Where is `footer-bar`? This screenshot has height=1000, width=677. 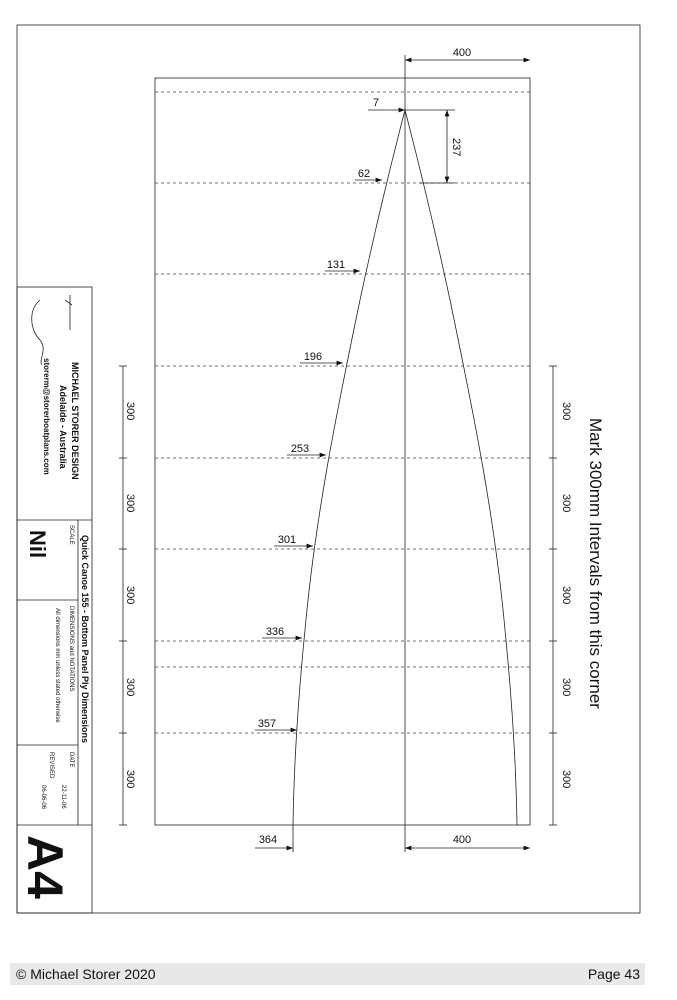
footer-bar is located at coordinates (327, 974).